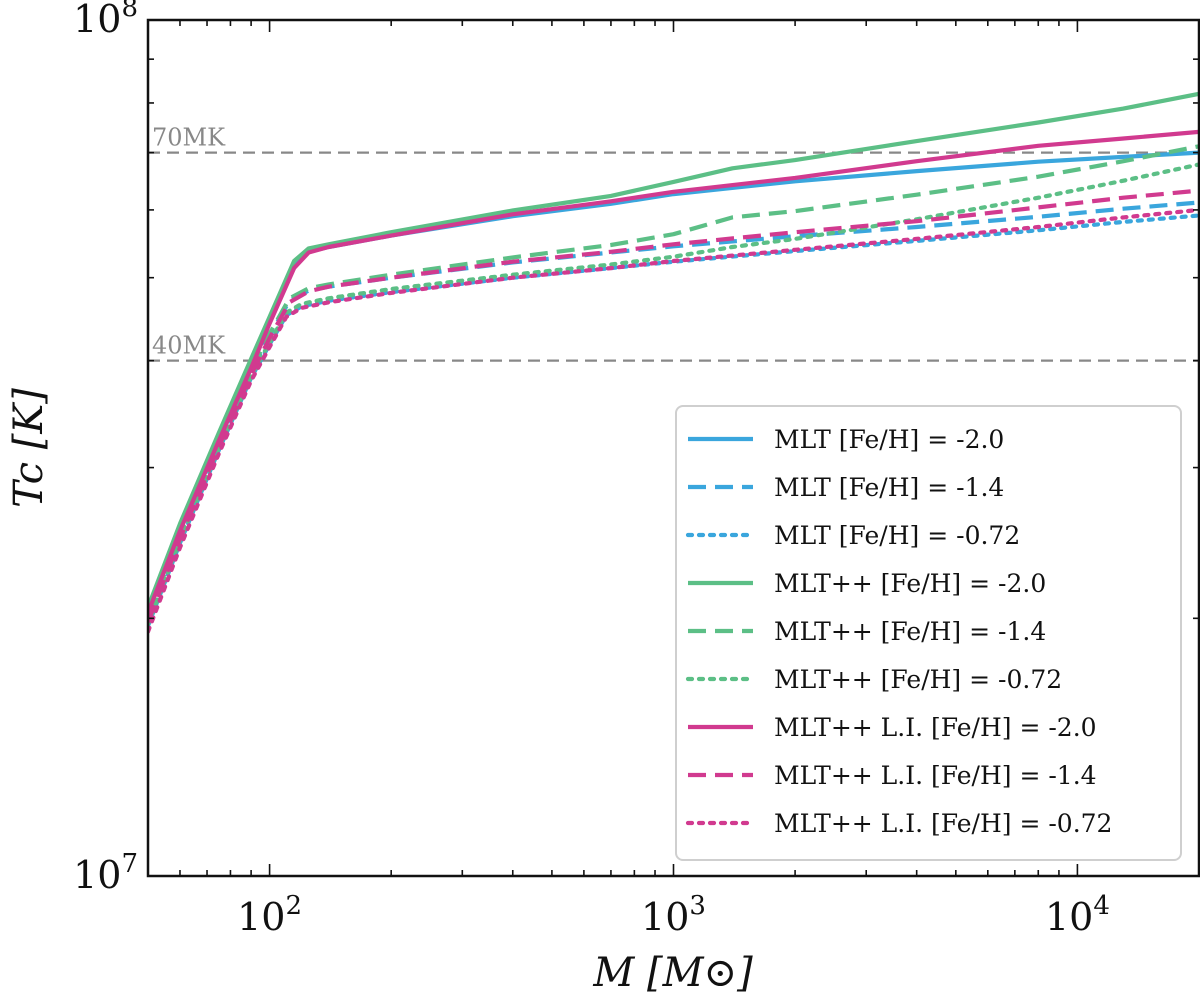 This screenshot has height=1000, width=1200. What do you see at coordinates (910, 631) in the screenshot?
I see `legend-label-5: MLT++ [Fe/H] = -1.4` at bounding box center [910, 631].